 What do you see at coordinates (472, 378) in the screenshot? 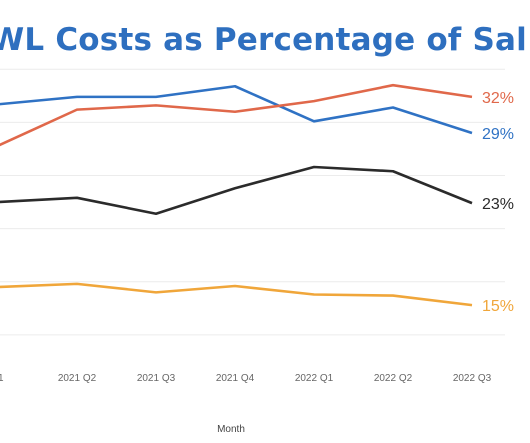
I see `x-tick-label: 2022 Q3` at bounding box center [472, 378].